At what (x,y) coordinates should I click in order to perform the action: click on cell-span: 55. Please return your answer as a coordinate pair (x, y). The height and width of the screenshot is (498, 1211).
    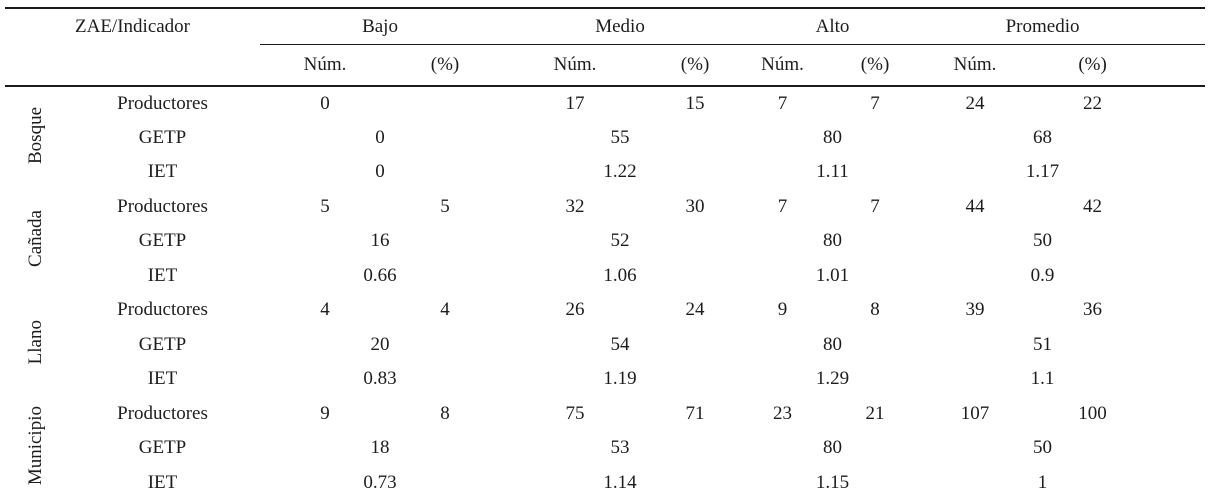
    Looking at the image, I should click on (620, 137).